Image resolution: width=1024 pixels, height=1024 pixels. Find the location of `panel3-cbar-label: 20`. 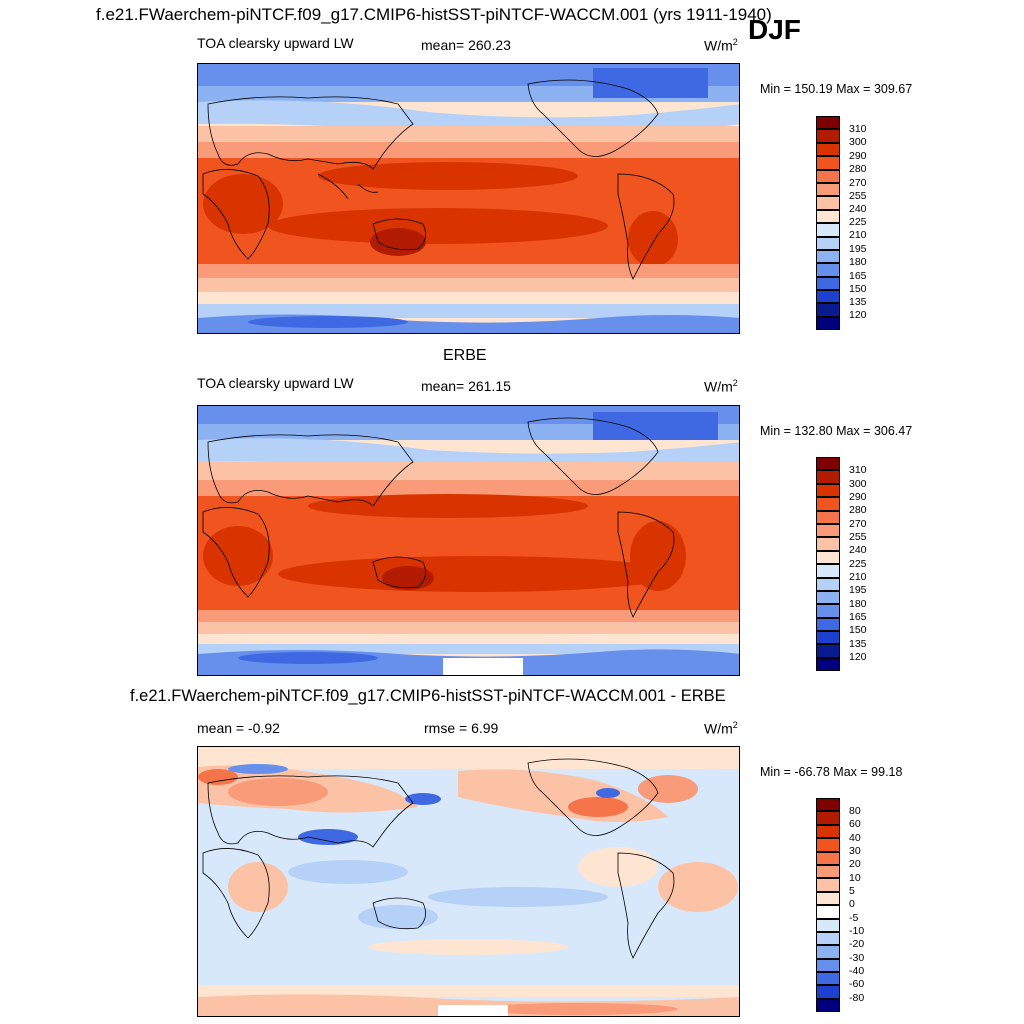

panel3-cbar-label: 20 is located at coordinates (855, 864).